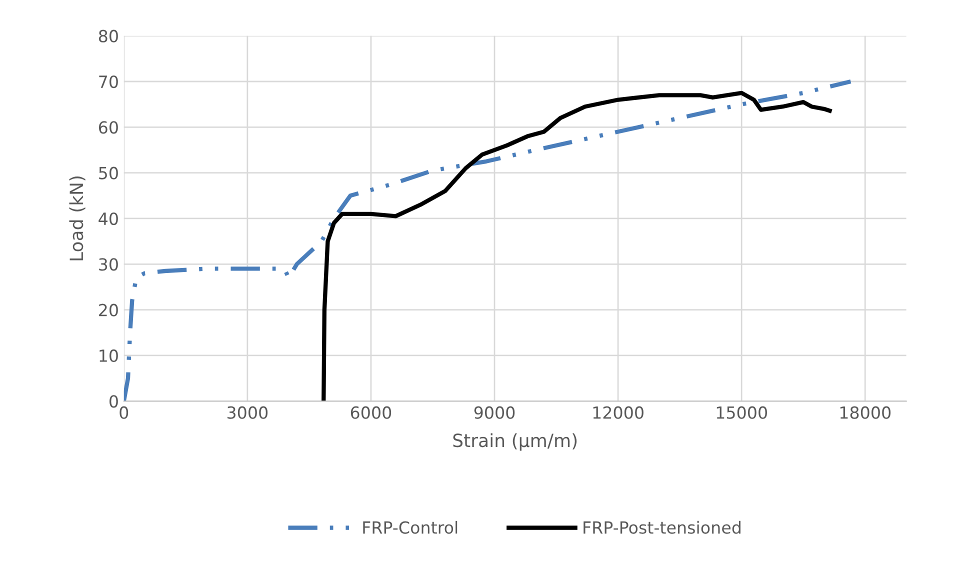 This screenshot has height=578, width=953. What do you see at coordinates (77, 218) in the screenshot?
I see `y-axis-title: Load (kN)` at bounding box center [77, 218].